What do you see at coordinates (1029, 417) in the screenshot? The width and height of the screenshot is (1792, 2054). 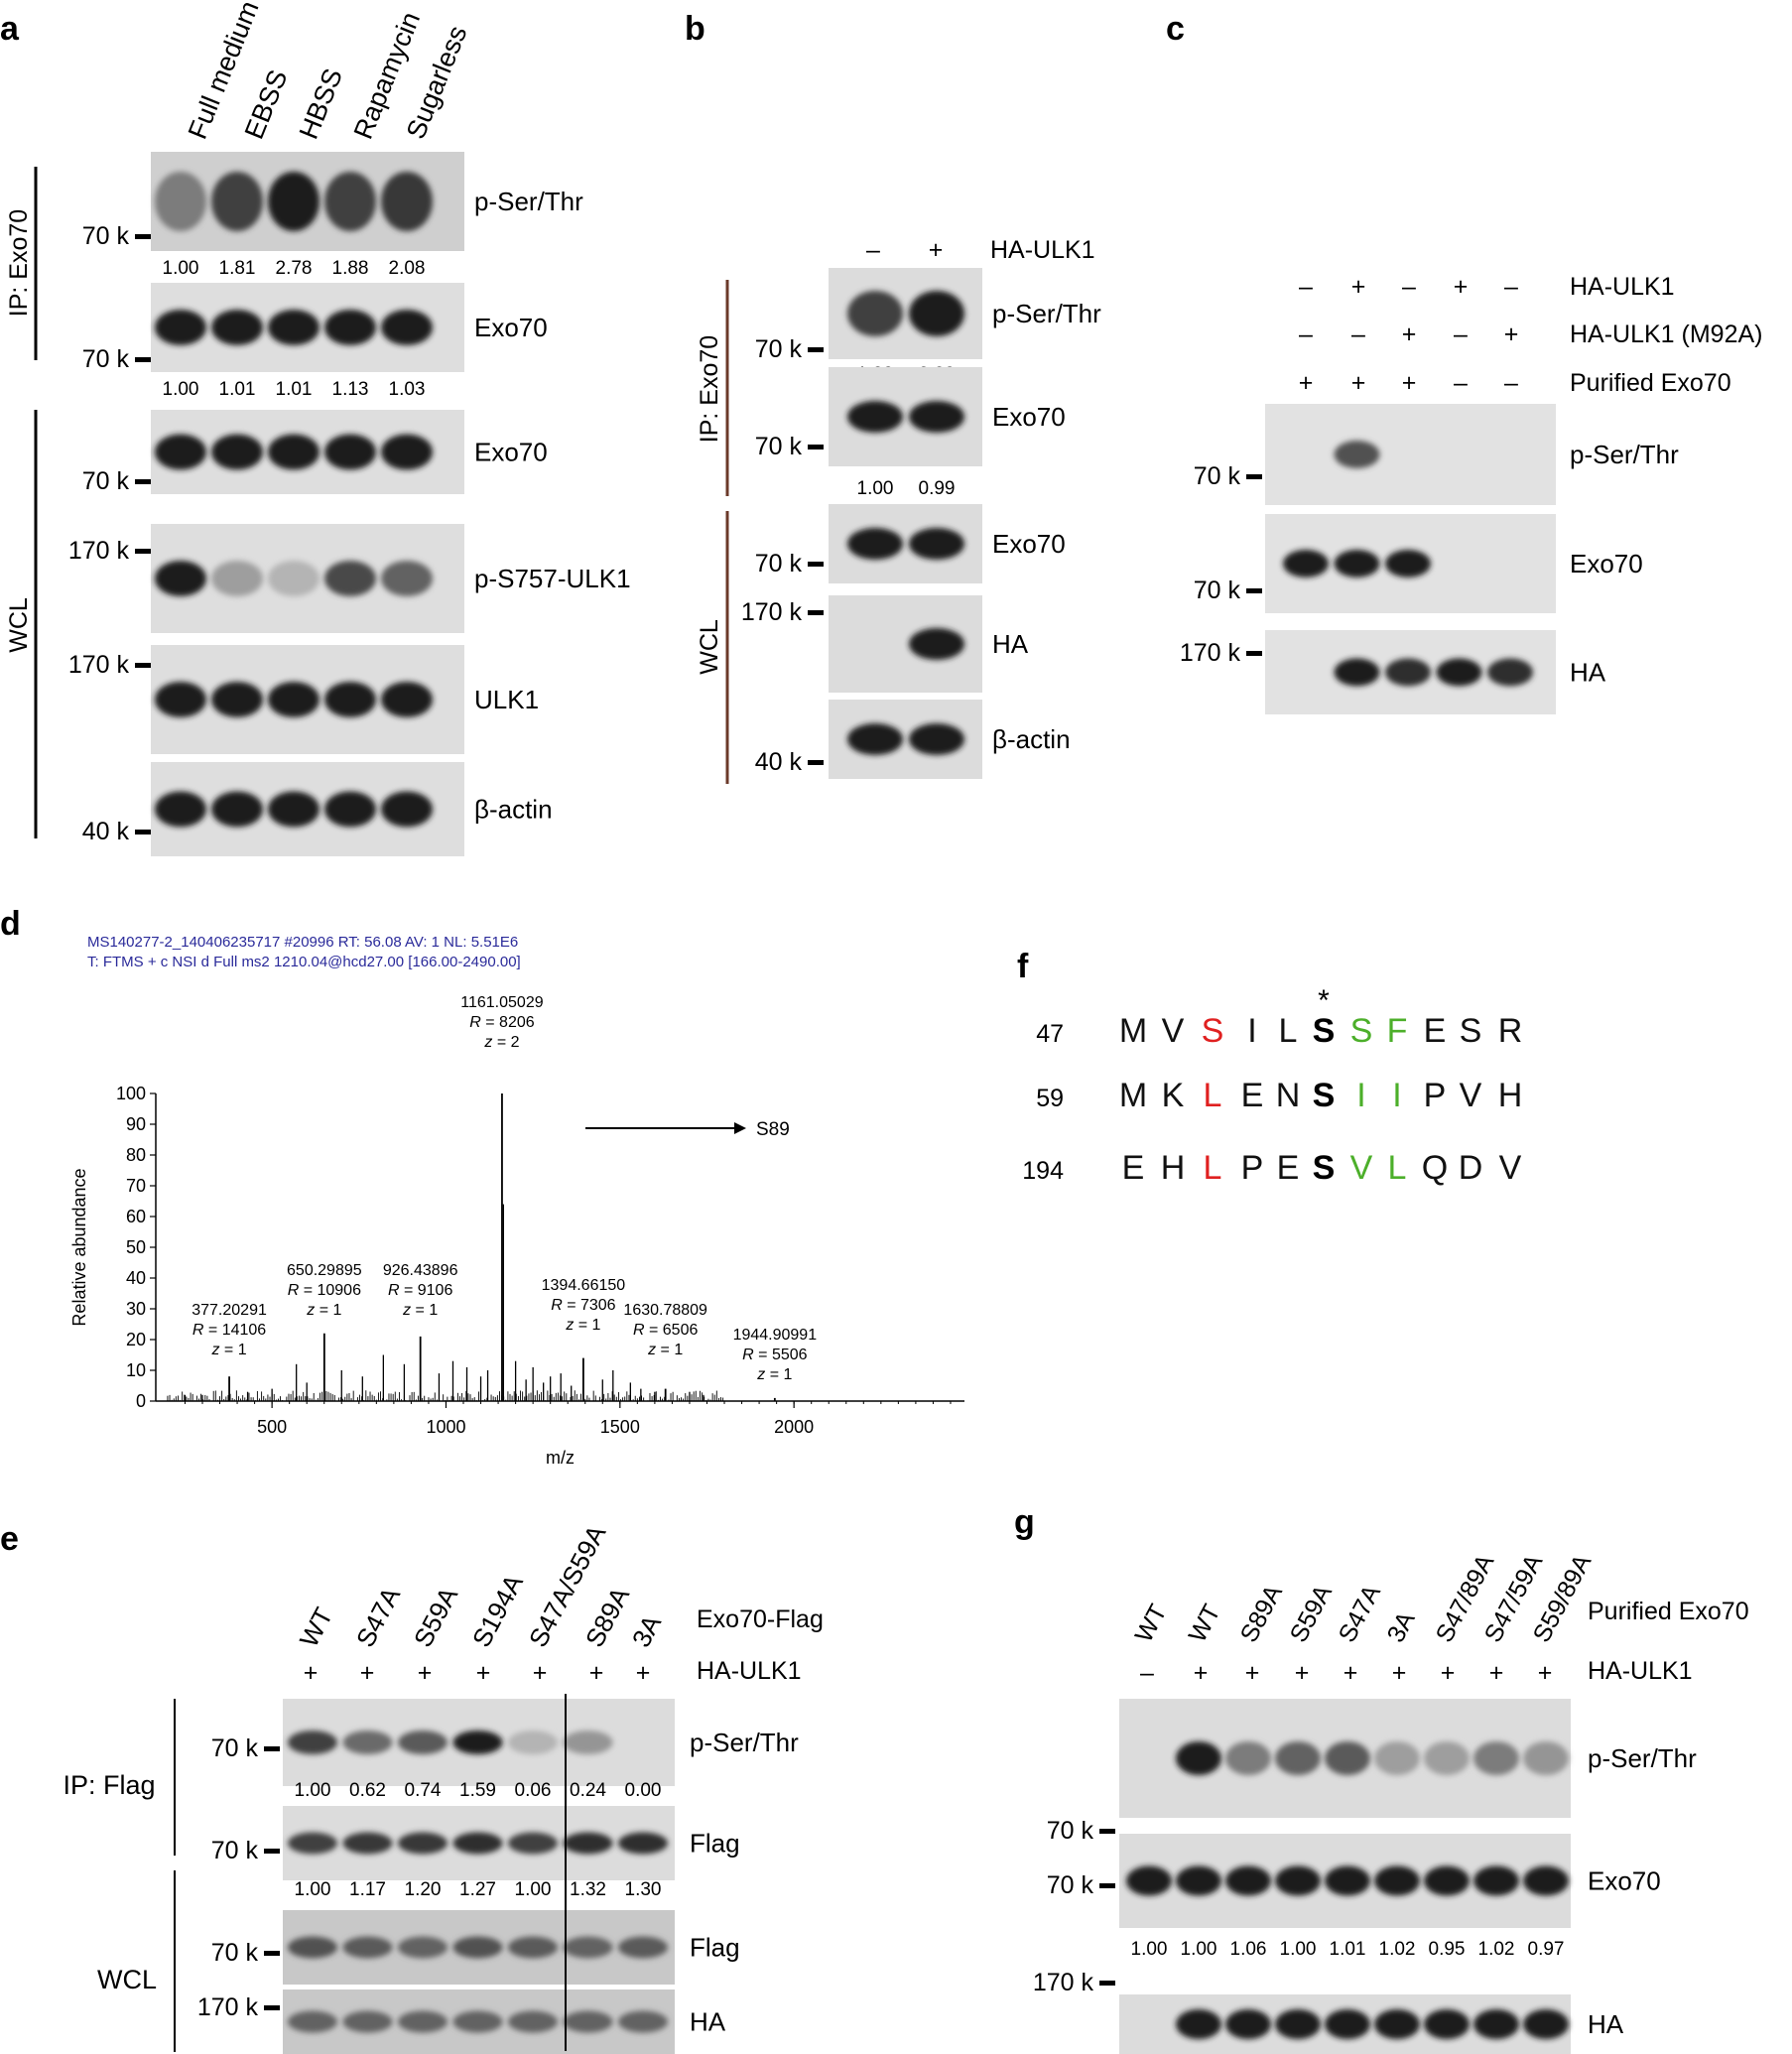 I see `panel-b-blot-2-name: Exo70` at bounding box center [1029, 417].